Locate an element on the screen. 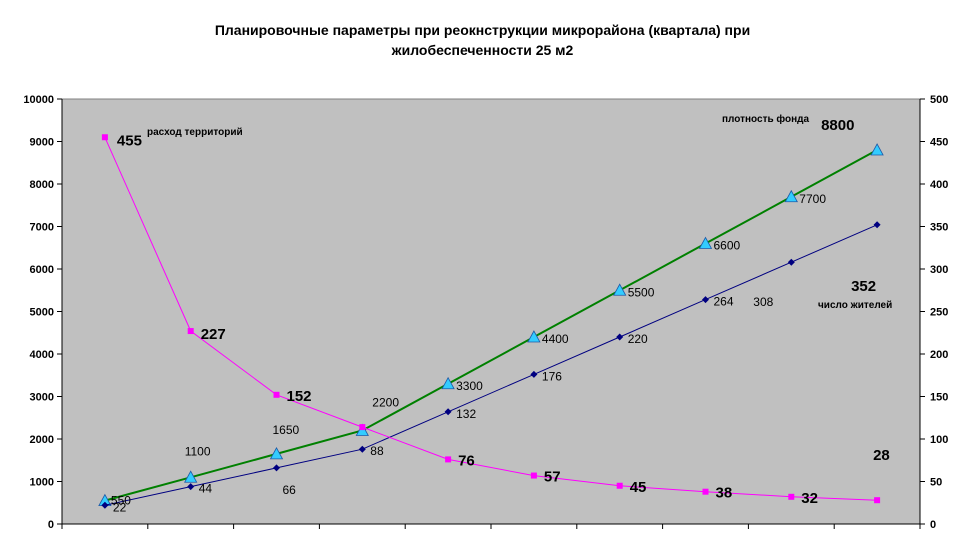 This screenshot has height=553, width=970. right-tick-label: 350 is located at coordinates (939, 228).